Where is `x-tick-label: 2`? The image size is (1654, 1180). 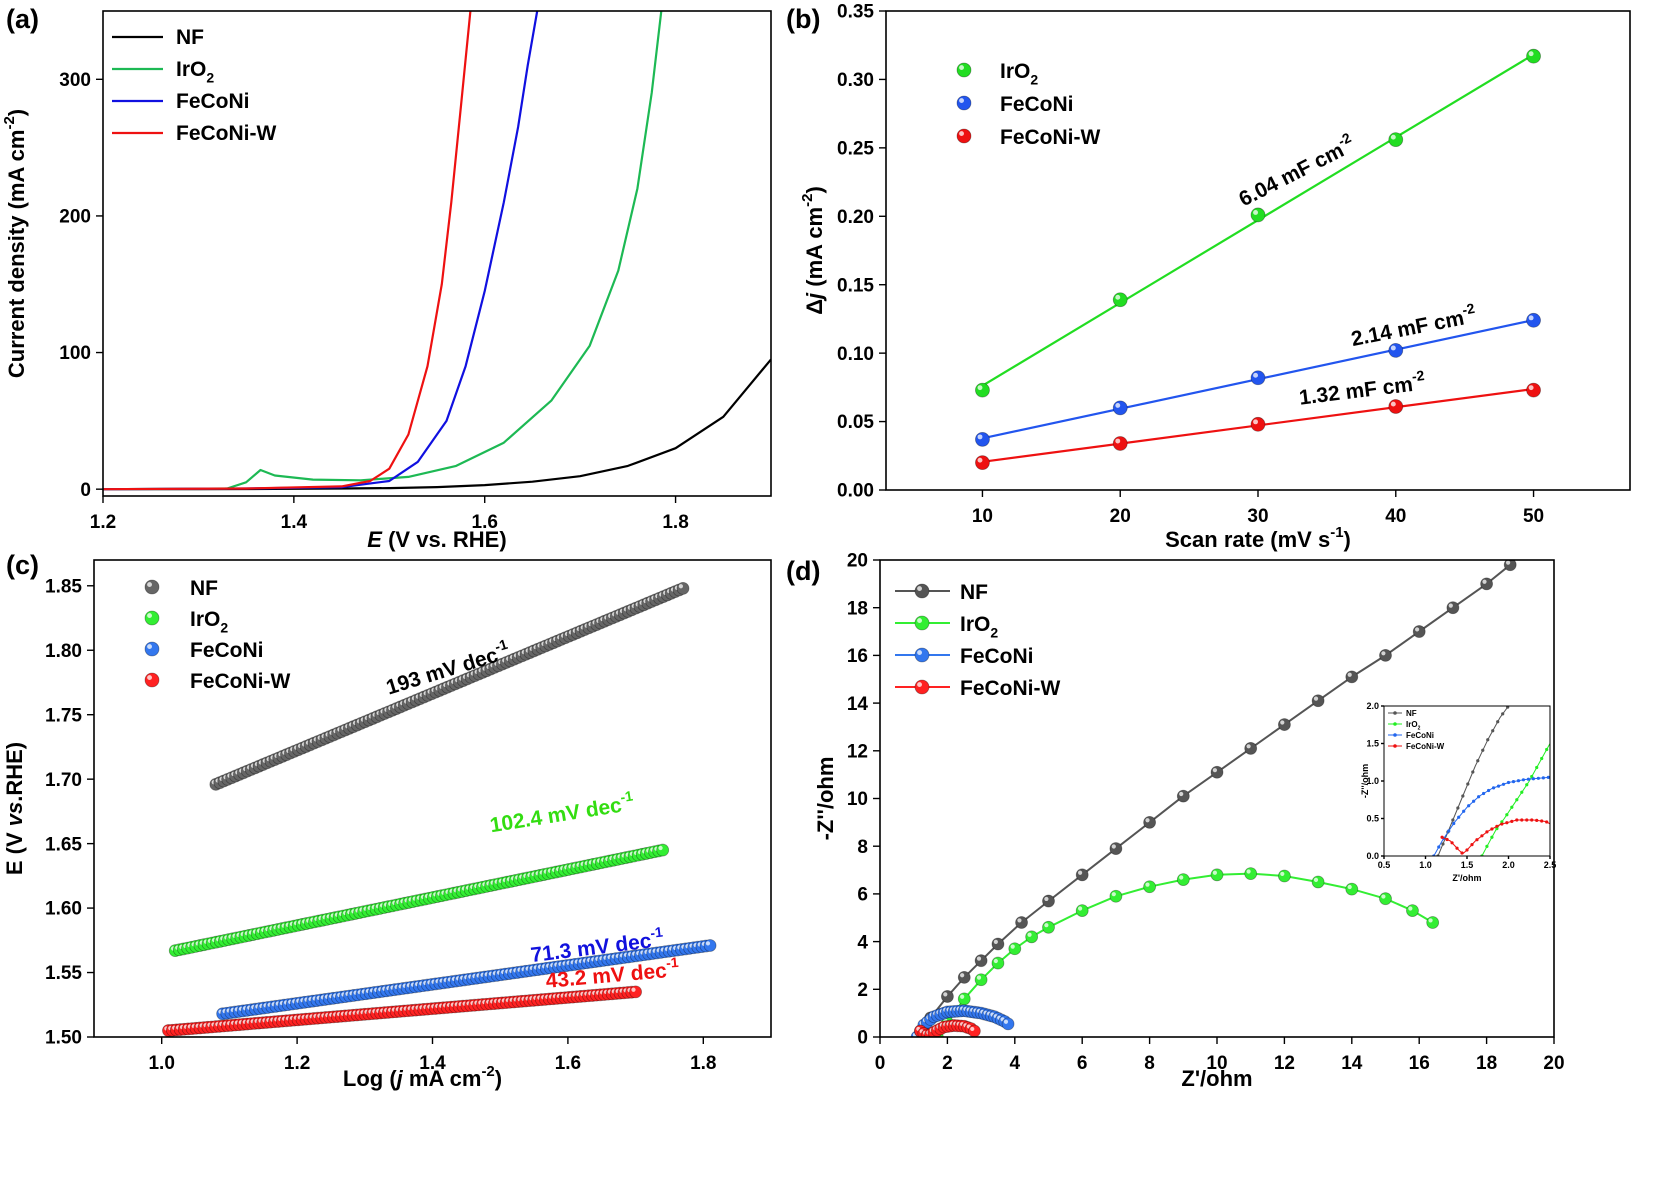
x-tick-label: 2 is located at coordinates (947, 1063).